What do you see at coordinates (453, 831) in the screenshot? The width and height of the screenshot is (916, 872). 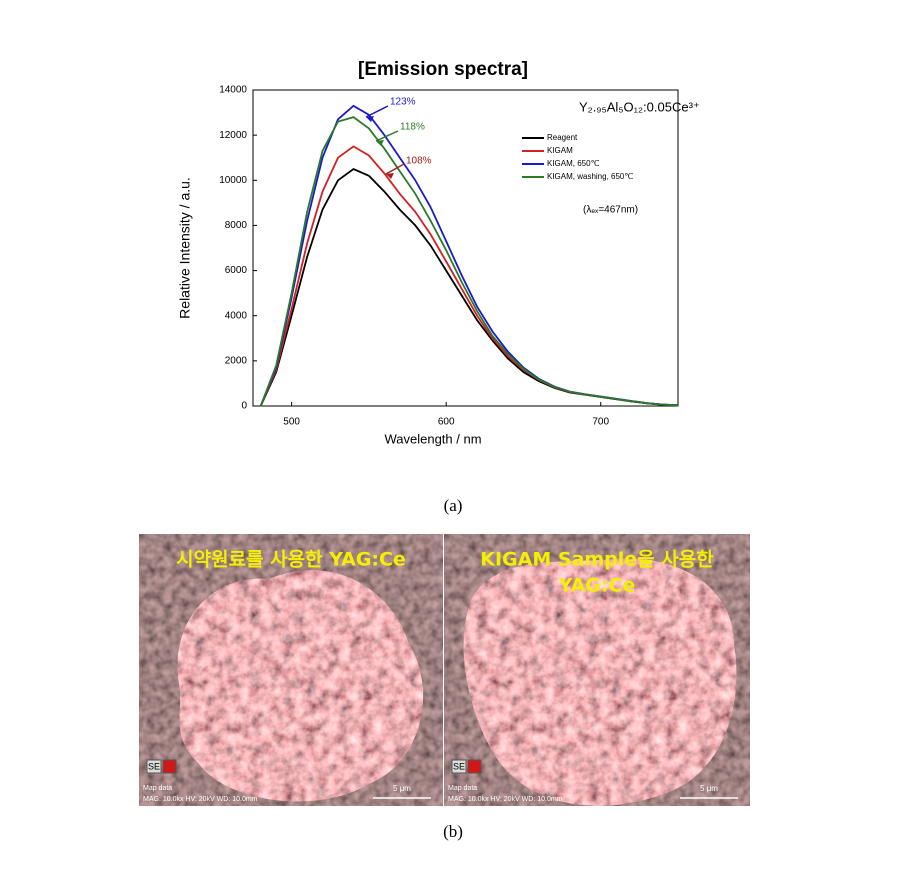 I see `caption: (b)` at bounding box center [453, 831].